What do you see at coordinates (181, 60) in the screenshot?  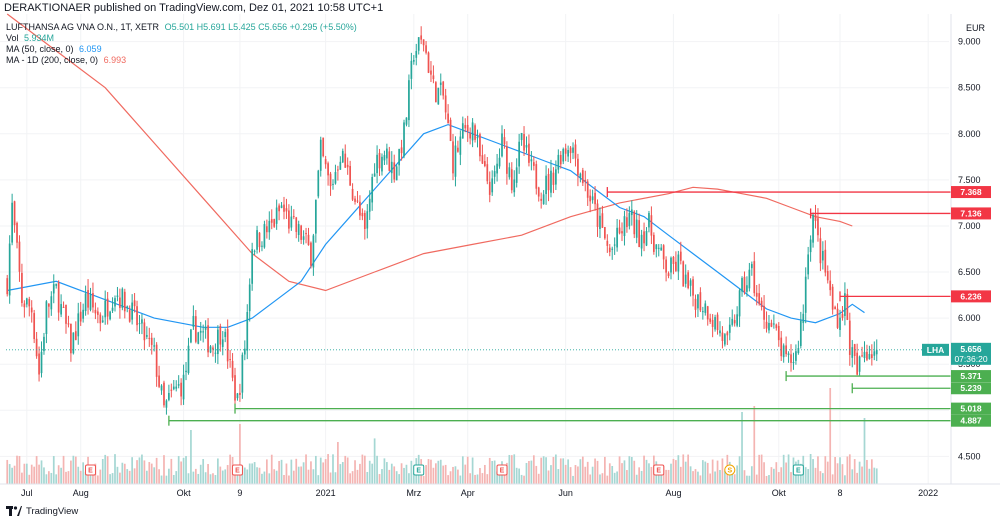 I see `ma200-legend-row: MA - 1D (200, close, 0) 6.993` at bounding box center [181, 60].